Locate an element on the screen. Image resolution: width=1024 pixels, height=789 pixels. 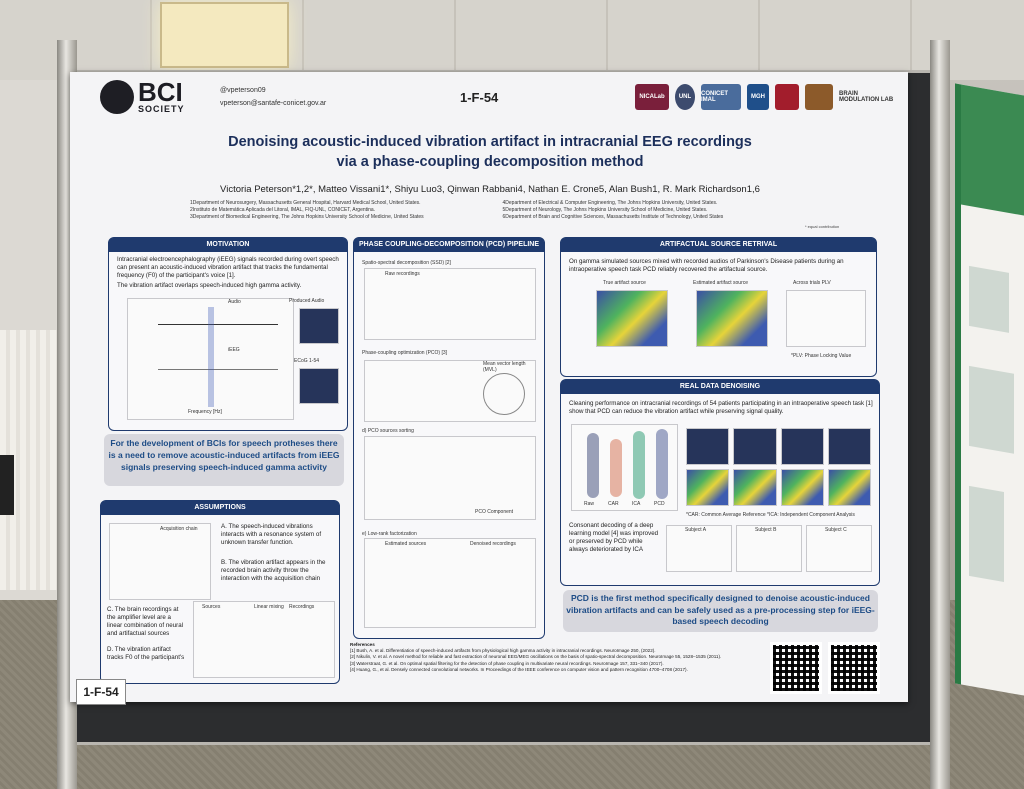
logo-nicalab: NICALab is located at coordinates (652, 97).